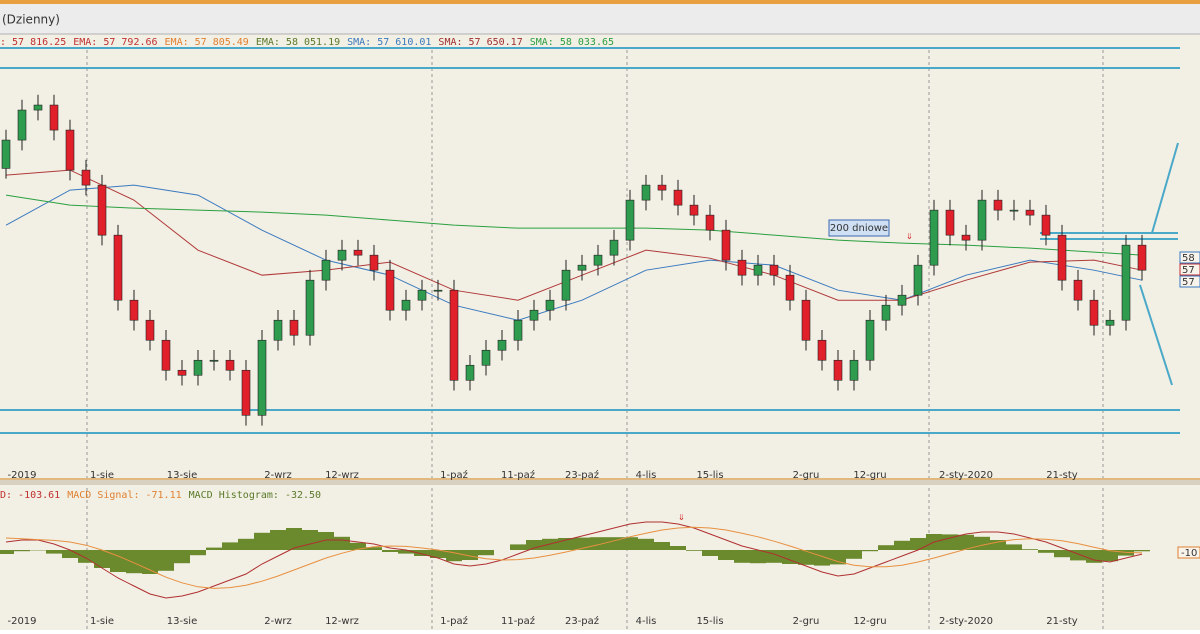  What do you see at coordinates (115, 42) in the screenshot?
I see `legend-entry: EMA: 57 792.66` at bounding box center [115, 42].